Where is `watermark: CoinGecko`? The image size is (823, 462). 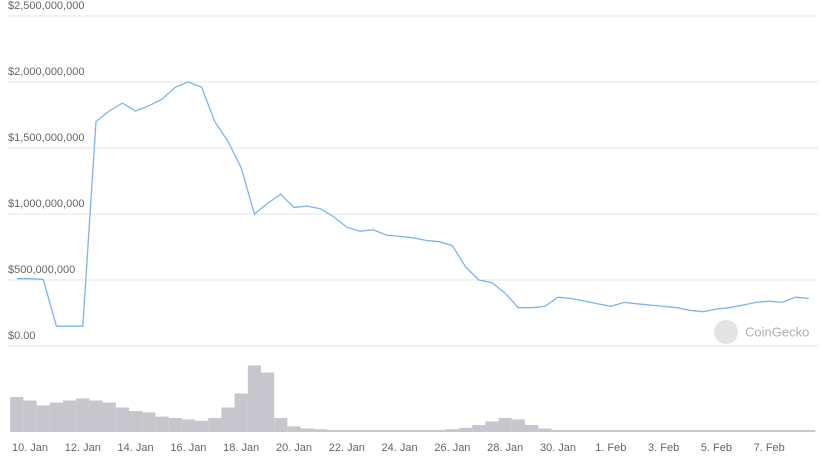
watermark: CoinGecko is located at coordinates (761, 332).